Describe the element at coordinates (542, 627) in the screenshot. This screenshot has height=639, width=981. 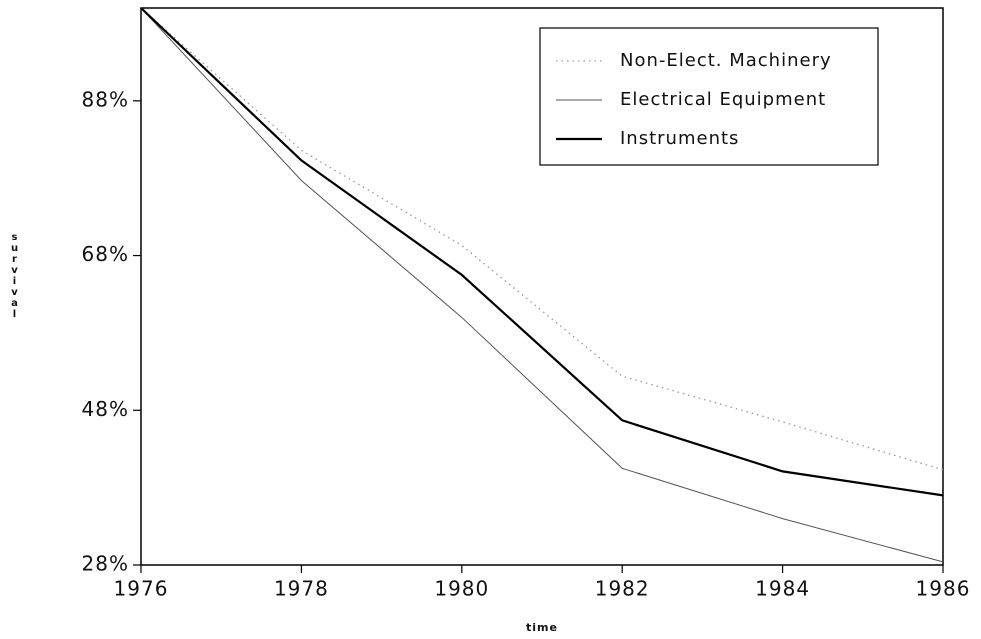
I see `x-axis-label: time` at that location.